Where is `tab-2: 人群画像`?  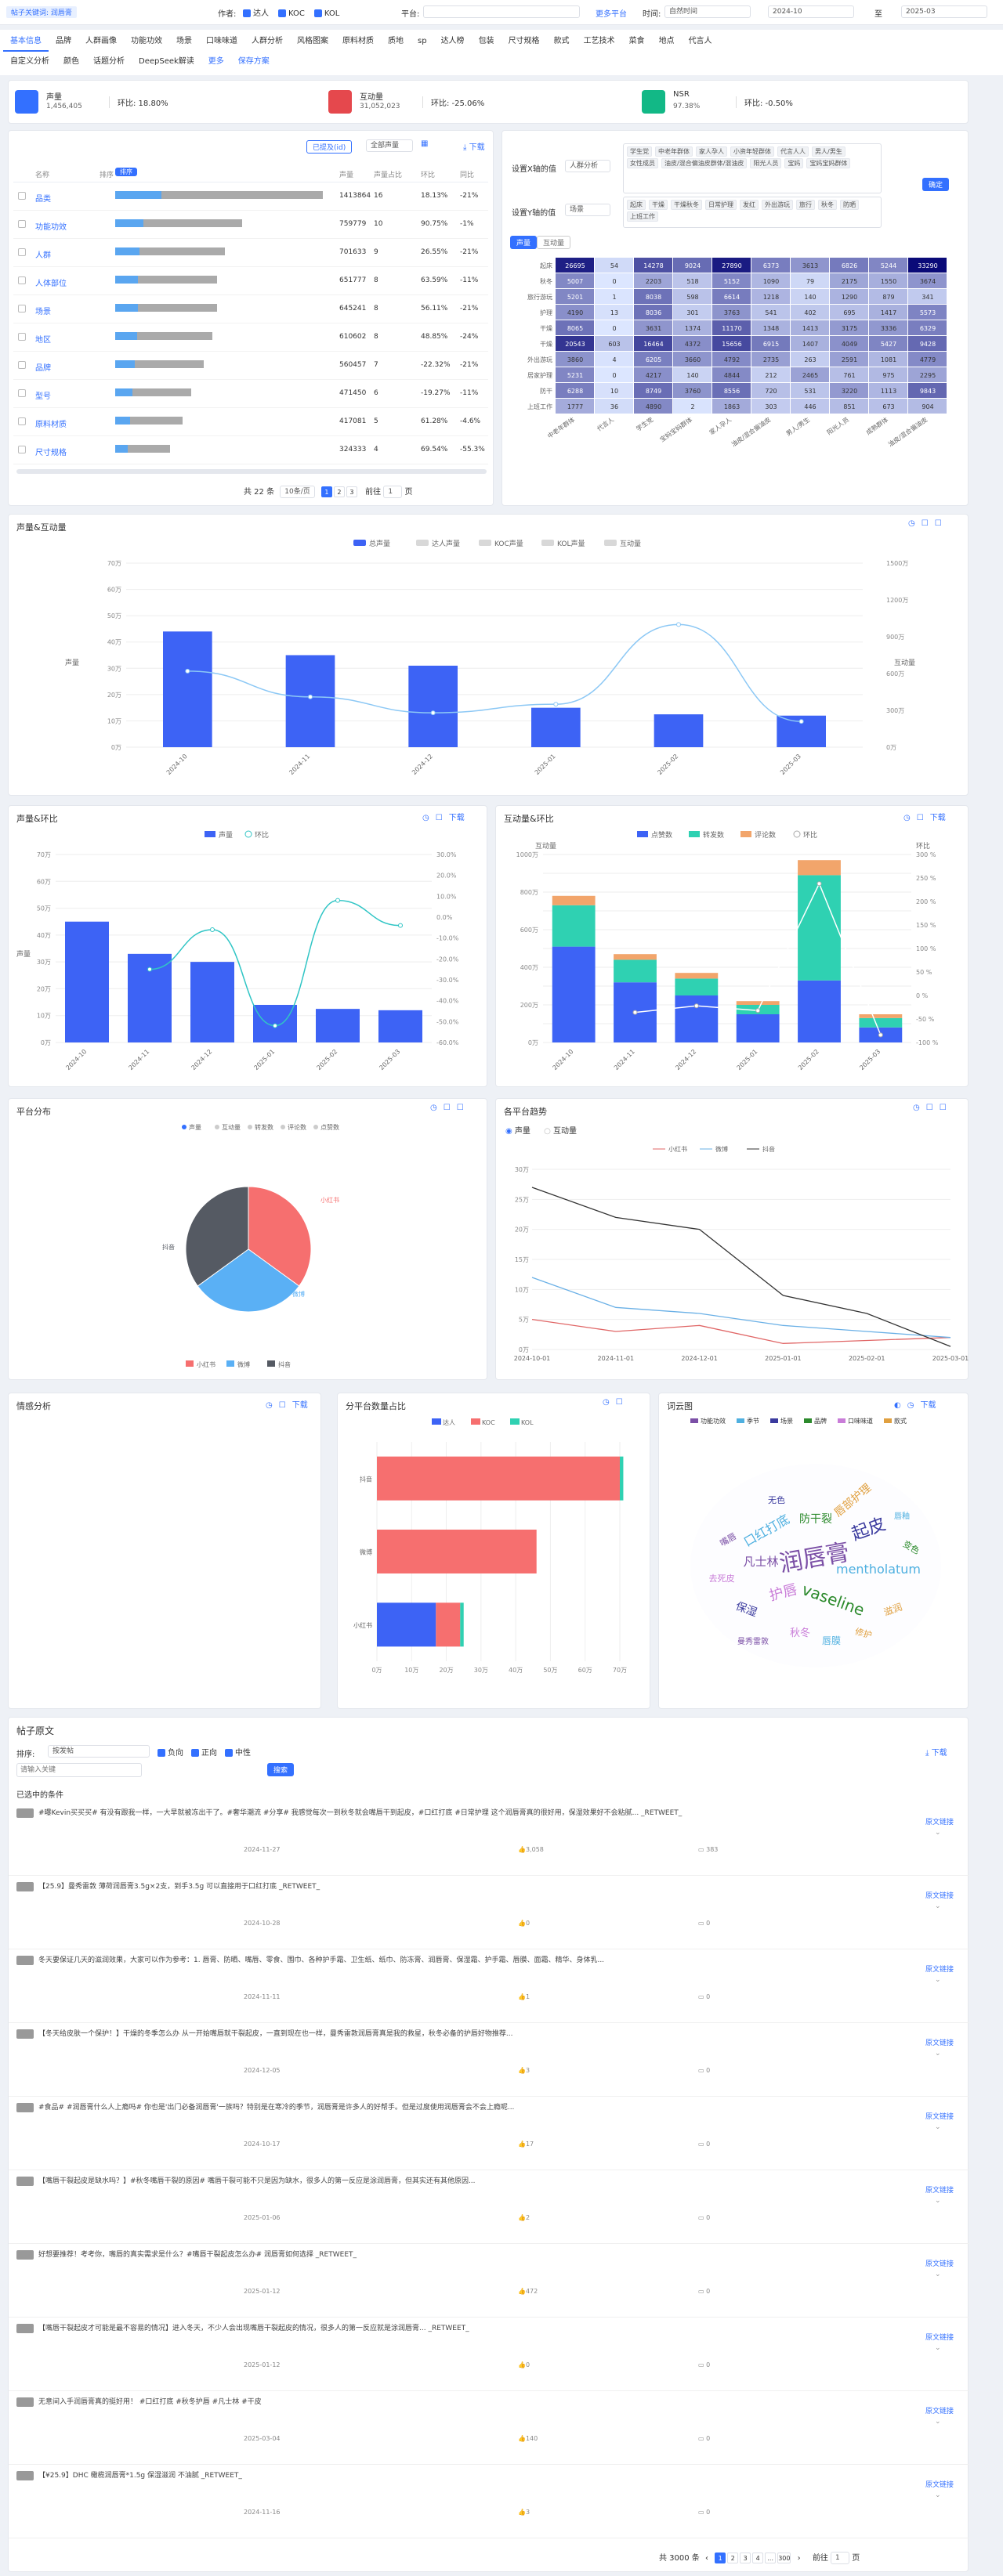 tab-2: 人群画像 is located at coordinates (101, 41).